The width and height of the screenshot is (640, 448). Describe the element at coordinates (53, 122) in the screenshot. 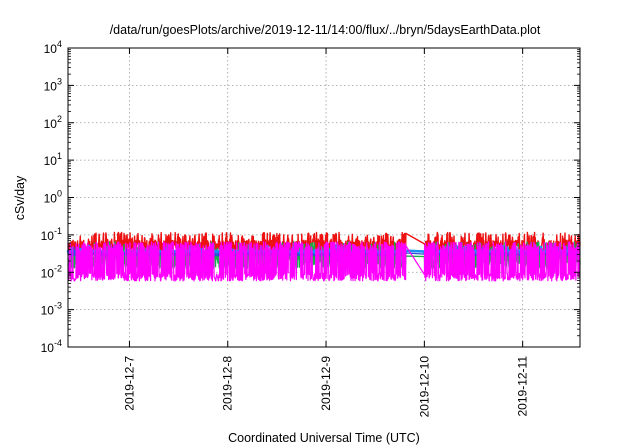

I see `y-tick-label: 10²` at that location.